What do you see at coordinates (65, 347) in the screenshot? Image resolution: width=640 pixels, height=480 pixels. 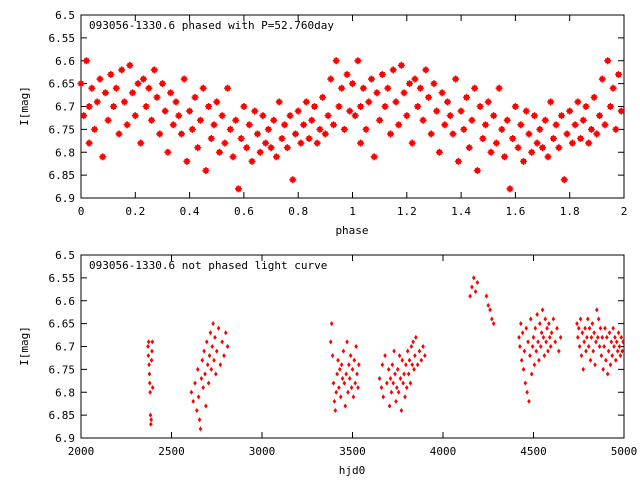 I see `y-tick-label: 6.7` at bounding box center [65, 347].